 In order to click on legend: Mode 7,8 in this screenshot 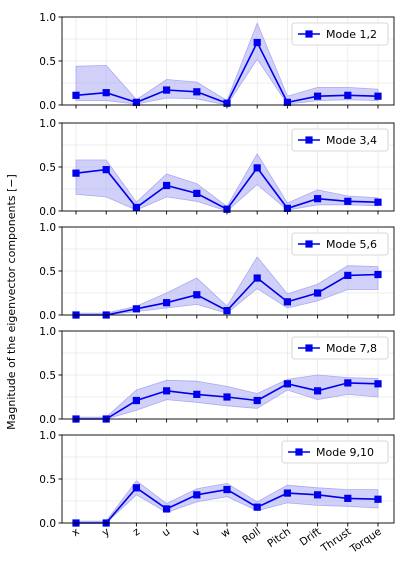, I will do `click(340, 348)`.